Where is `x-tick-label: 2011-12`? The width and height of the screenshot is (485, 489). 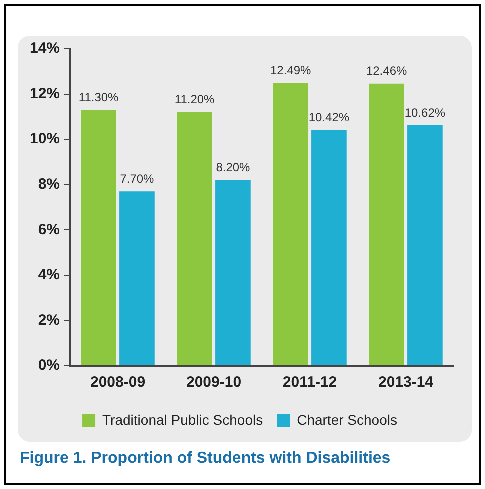
x-tick-label: 2011-12 is located at coordinates (310, 383).